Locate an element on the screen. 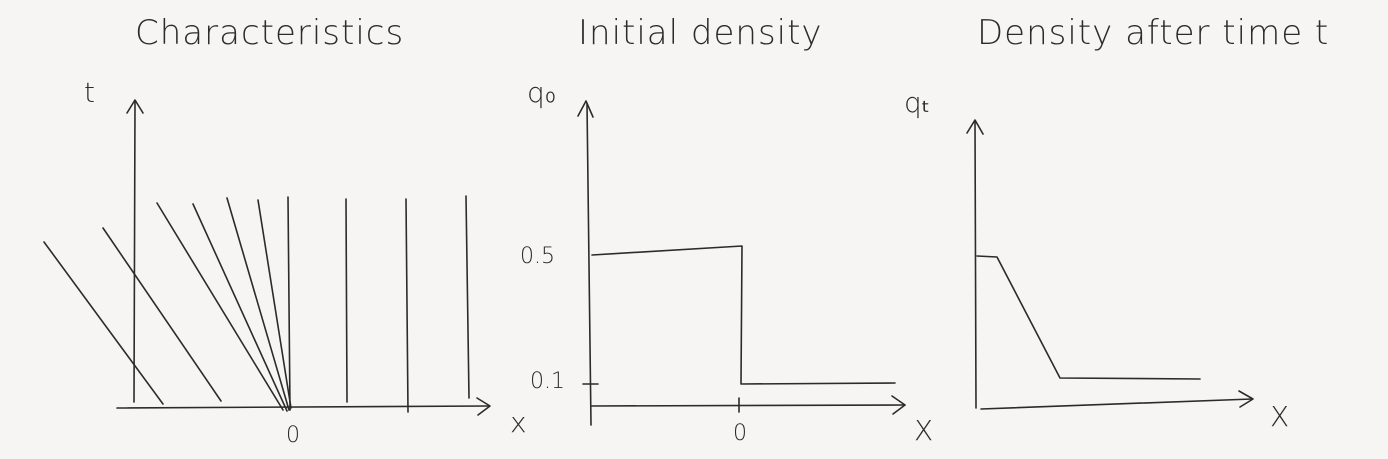 Image resolution: width=1388 pixels, height=459 pixels. x-axis-label: x is located at coordinates (518, 422).